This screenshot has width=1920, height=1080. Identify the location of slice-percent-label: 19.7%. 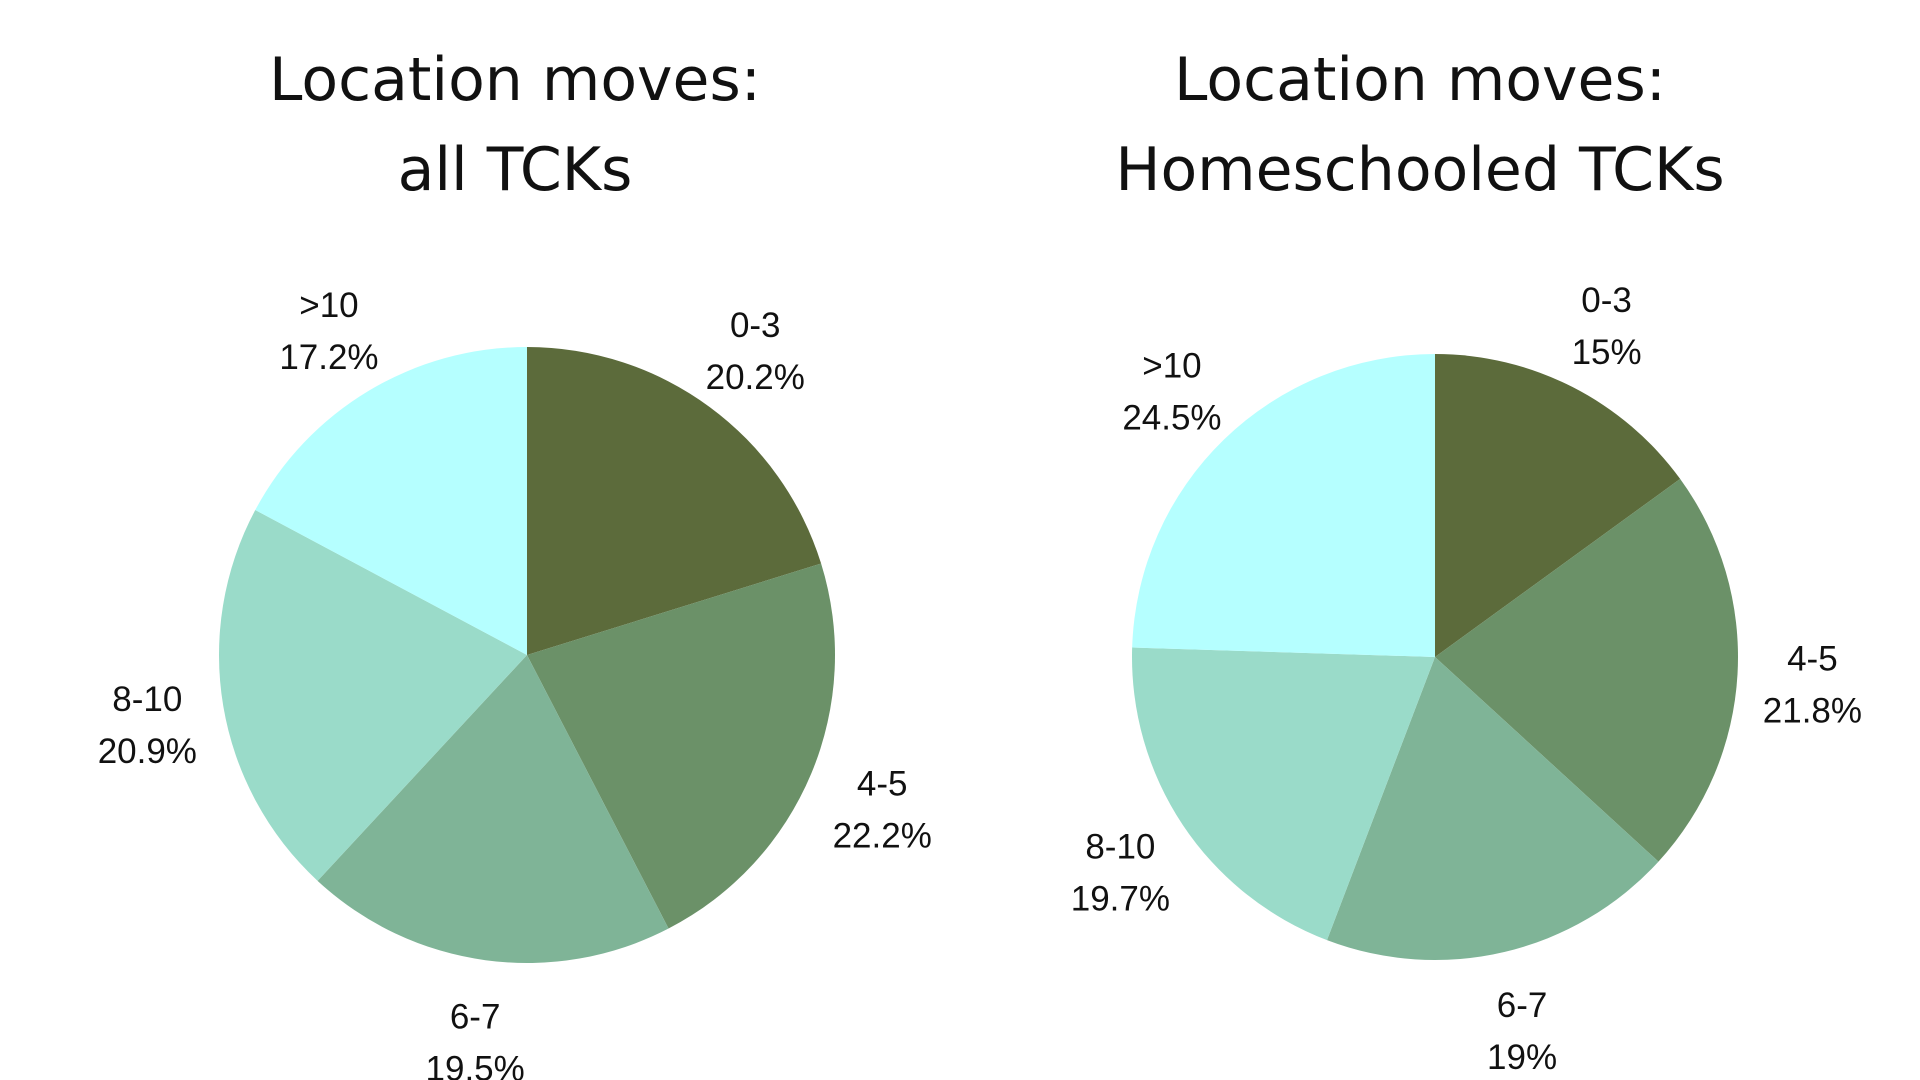
(1120, 899).